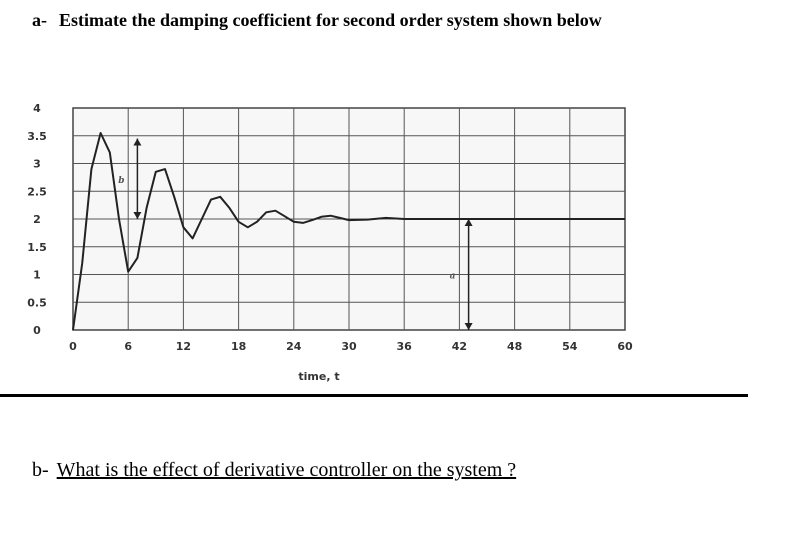 This screenshot has height=559, width=788. What do you see at coordinates (37, 108) in the screenshot?
I see `y-tick-label: 4` at bounding box center [37, 108].